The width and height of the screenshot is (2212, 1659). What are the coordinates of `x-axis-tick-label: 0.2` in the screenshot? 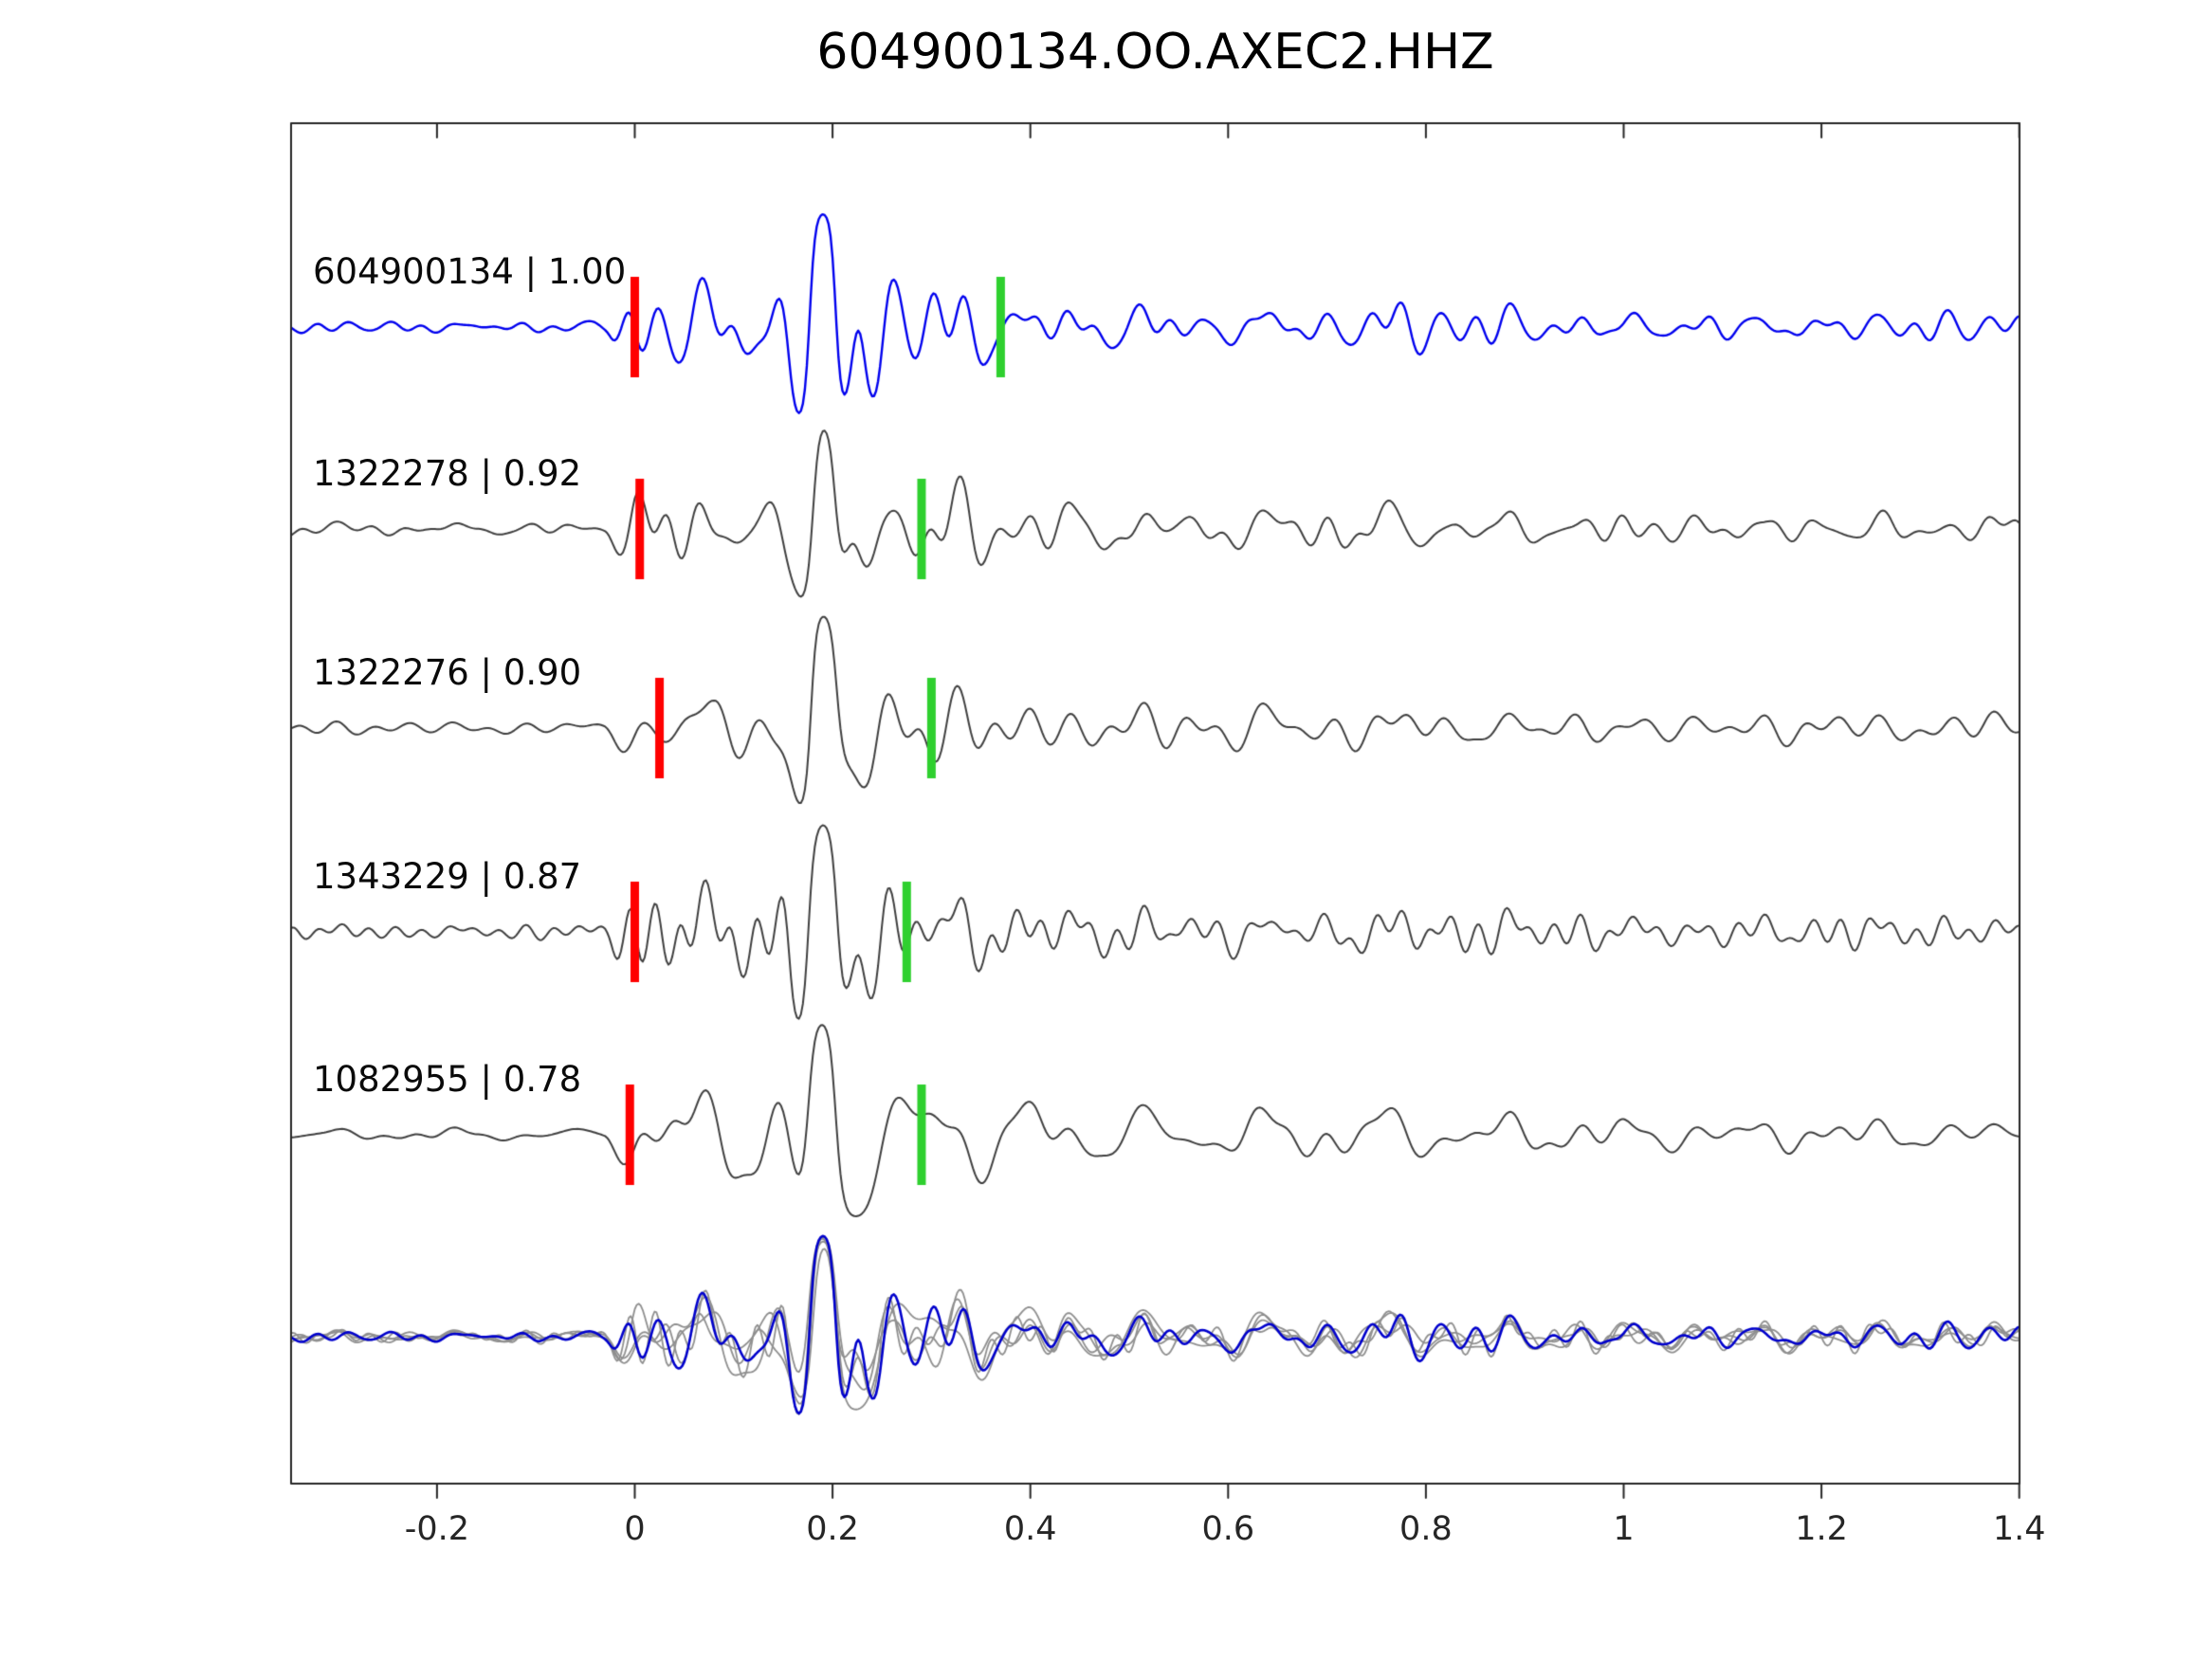 It's located at (832, 1529).